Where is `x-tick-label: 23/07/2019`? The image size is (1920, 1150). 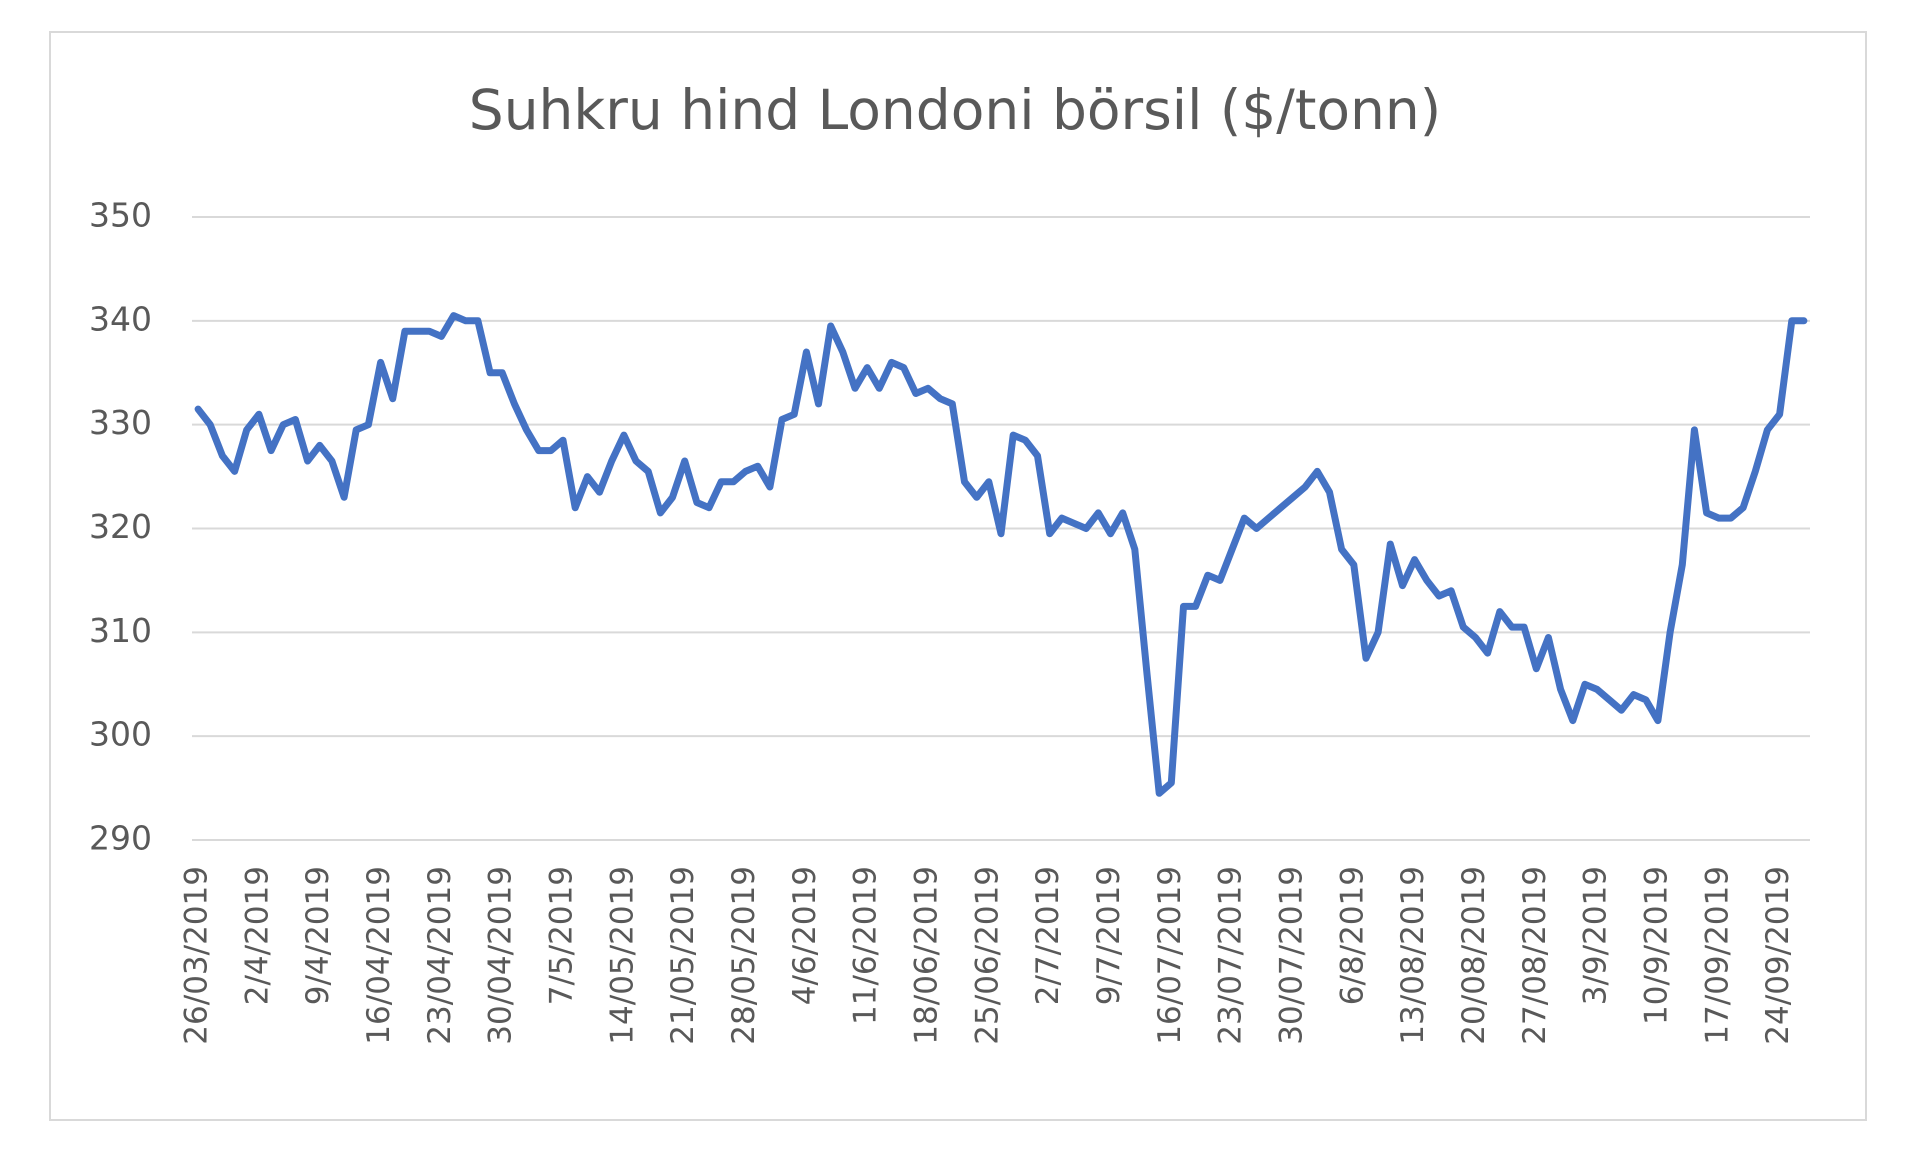 x-tick-label: 23/07/2019 is located at coordinates (1231, 955).